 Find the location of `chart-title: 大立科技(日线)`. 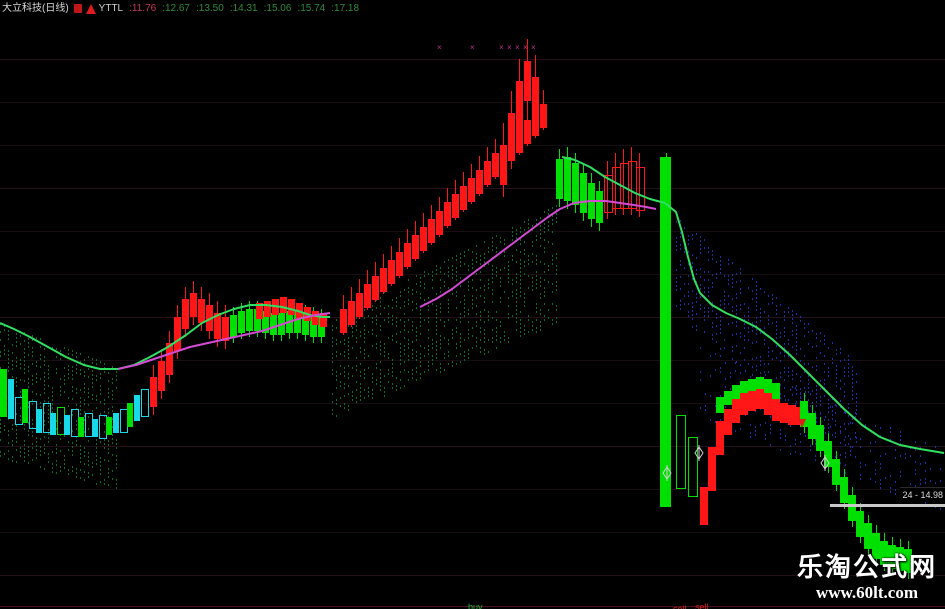

chart-title: 大立科技(日线) is located at coordinates (35, 8).